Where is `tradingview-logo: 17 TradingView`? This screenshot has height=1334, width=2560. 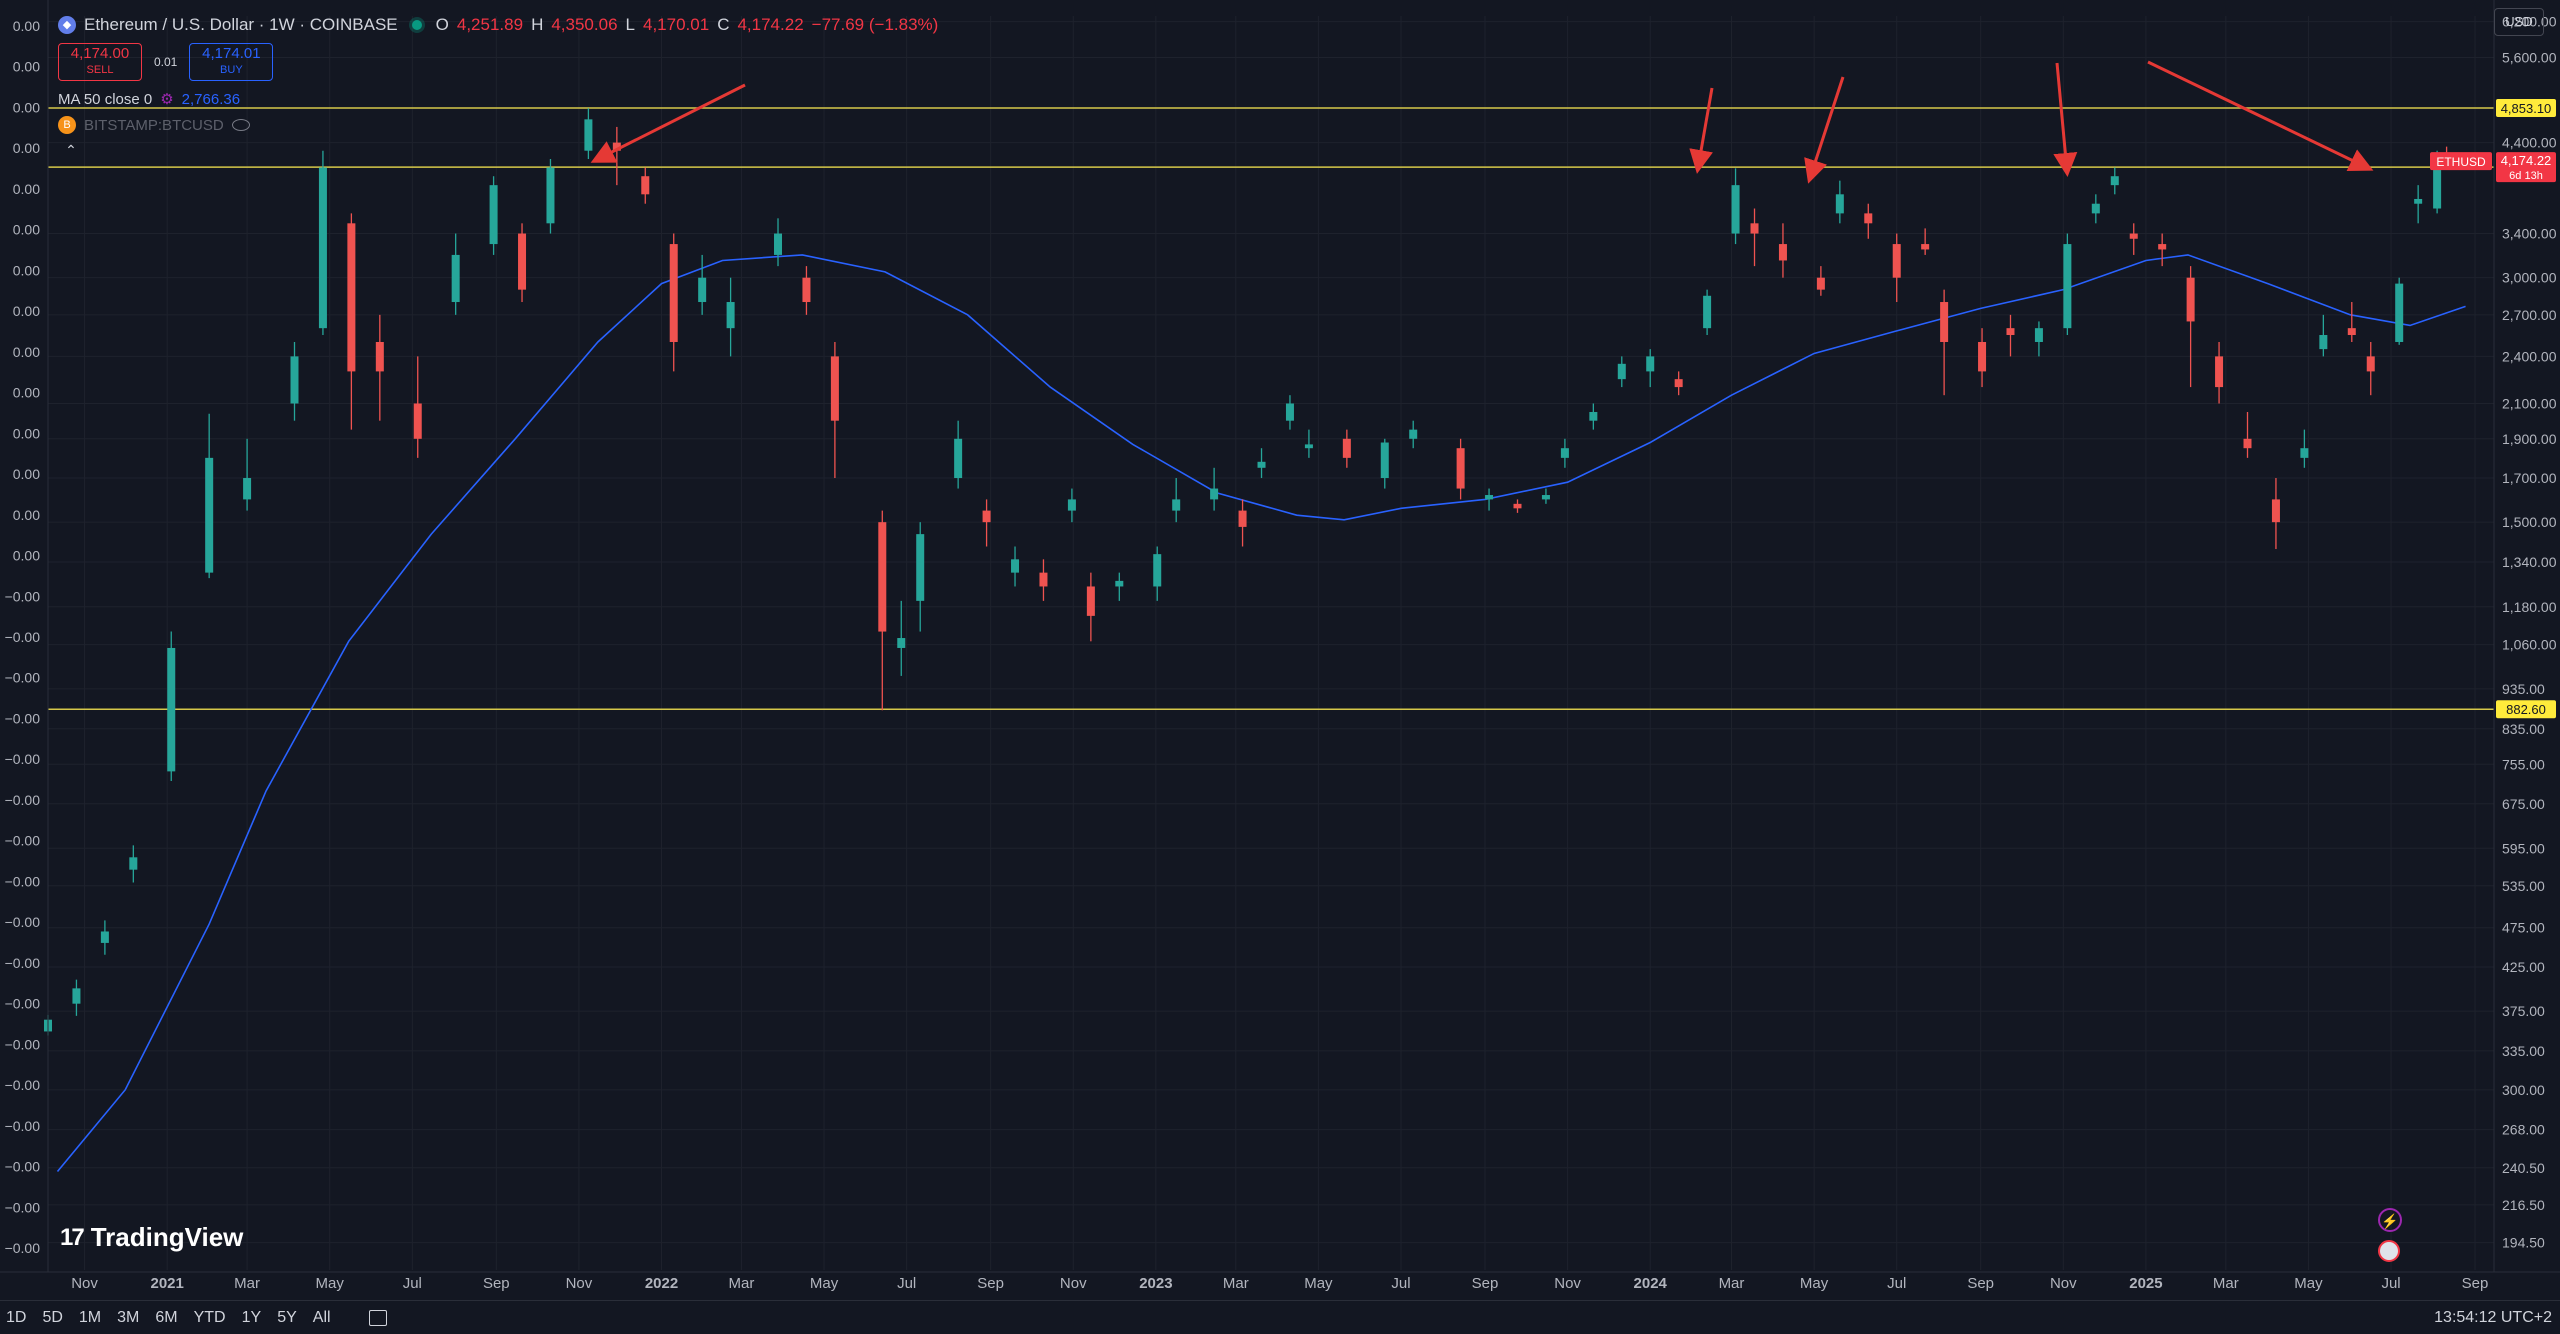 tradingview-logo: 17 TradingView is located at coordinates (151, 1237).